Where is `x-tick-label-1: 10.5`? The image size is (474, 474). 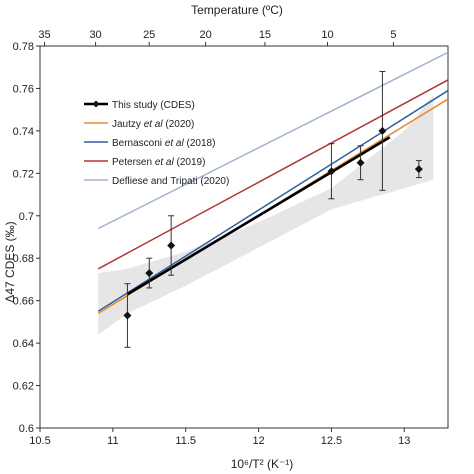
x-tick-label-1: 10.5 is located at coordinates (39, 441).